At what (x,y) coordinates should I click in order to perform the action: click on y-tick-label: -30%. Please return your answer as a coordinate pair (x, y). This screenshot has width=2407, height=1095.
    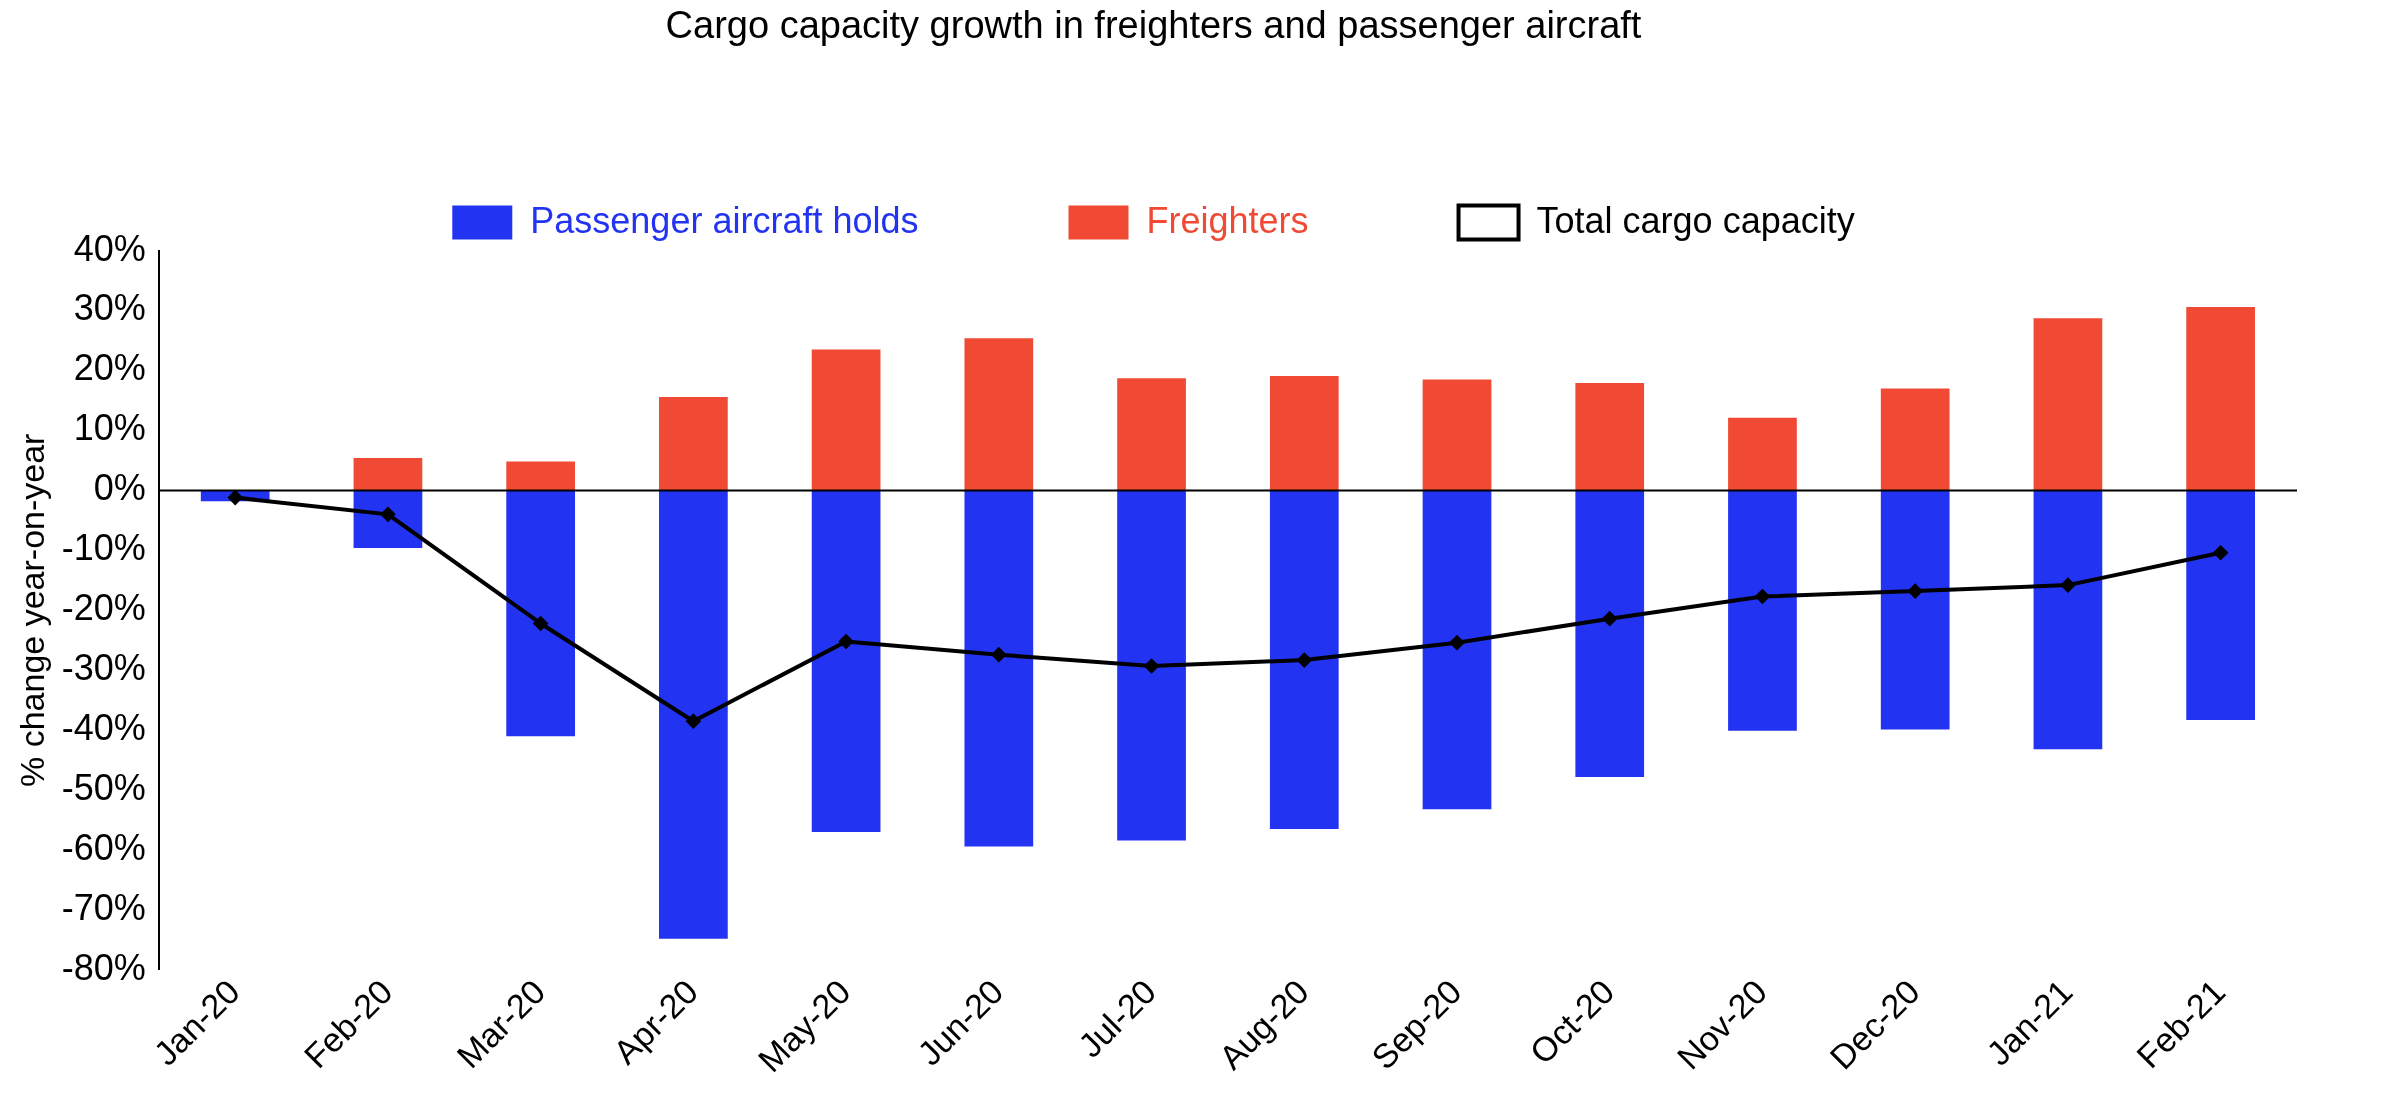
    Looking at the image, I should click on (103, 668).